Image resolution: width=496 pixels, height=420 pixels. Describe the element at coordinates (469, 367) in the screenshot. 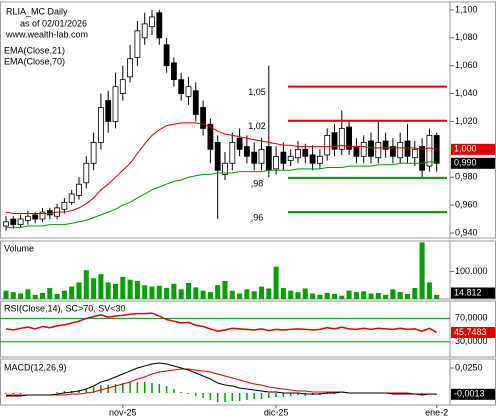

I see `y-tick-label: 0,0250` at that location.